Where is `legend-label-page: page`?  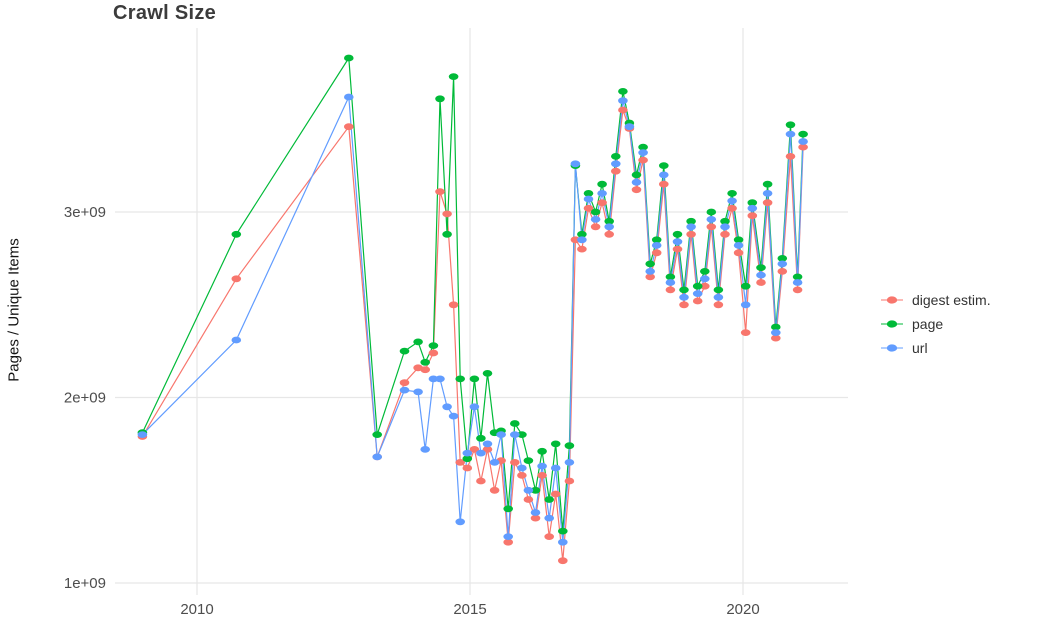
legend-label-page: page is located at coordinates (928, 323).